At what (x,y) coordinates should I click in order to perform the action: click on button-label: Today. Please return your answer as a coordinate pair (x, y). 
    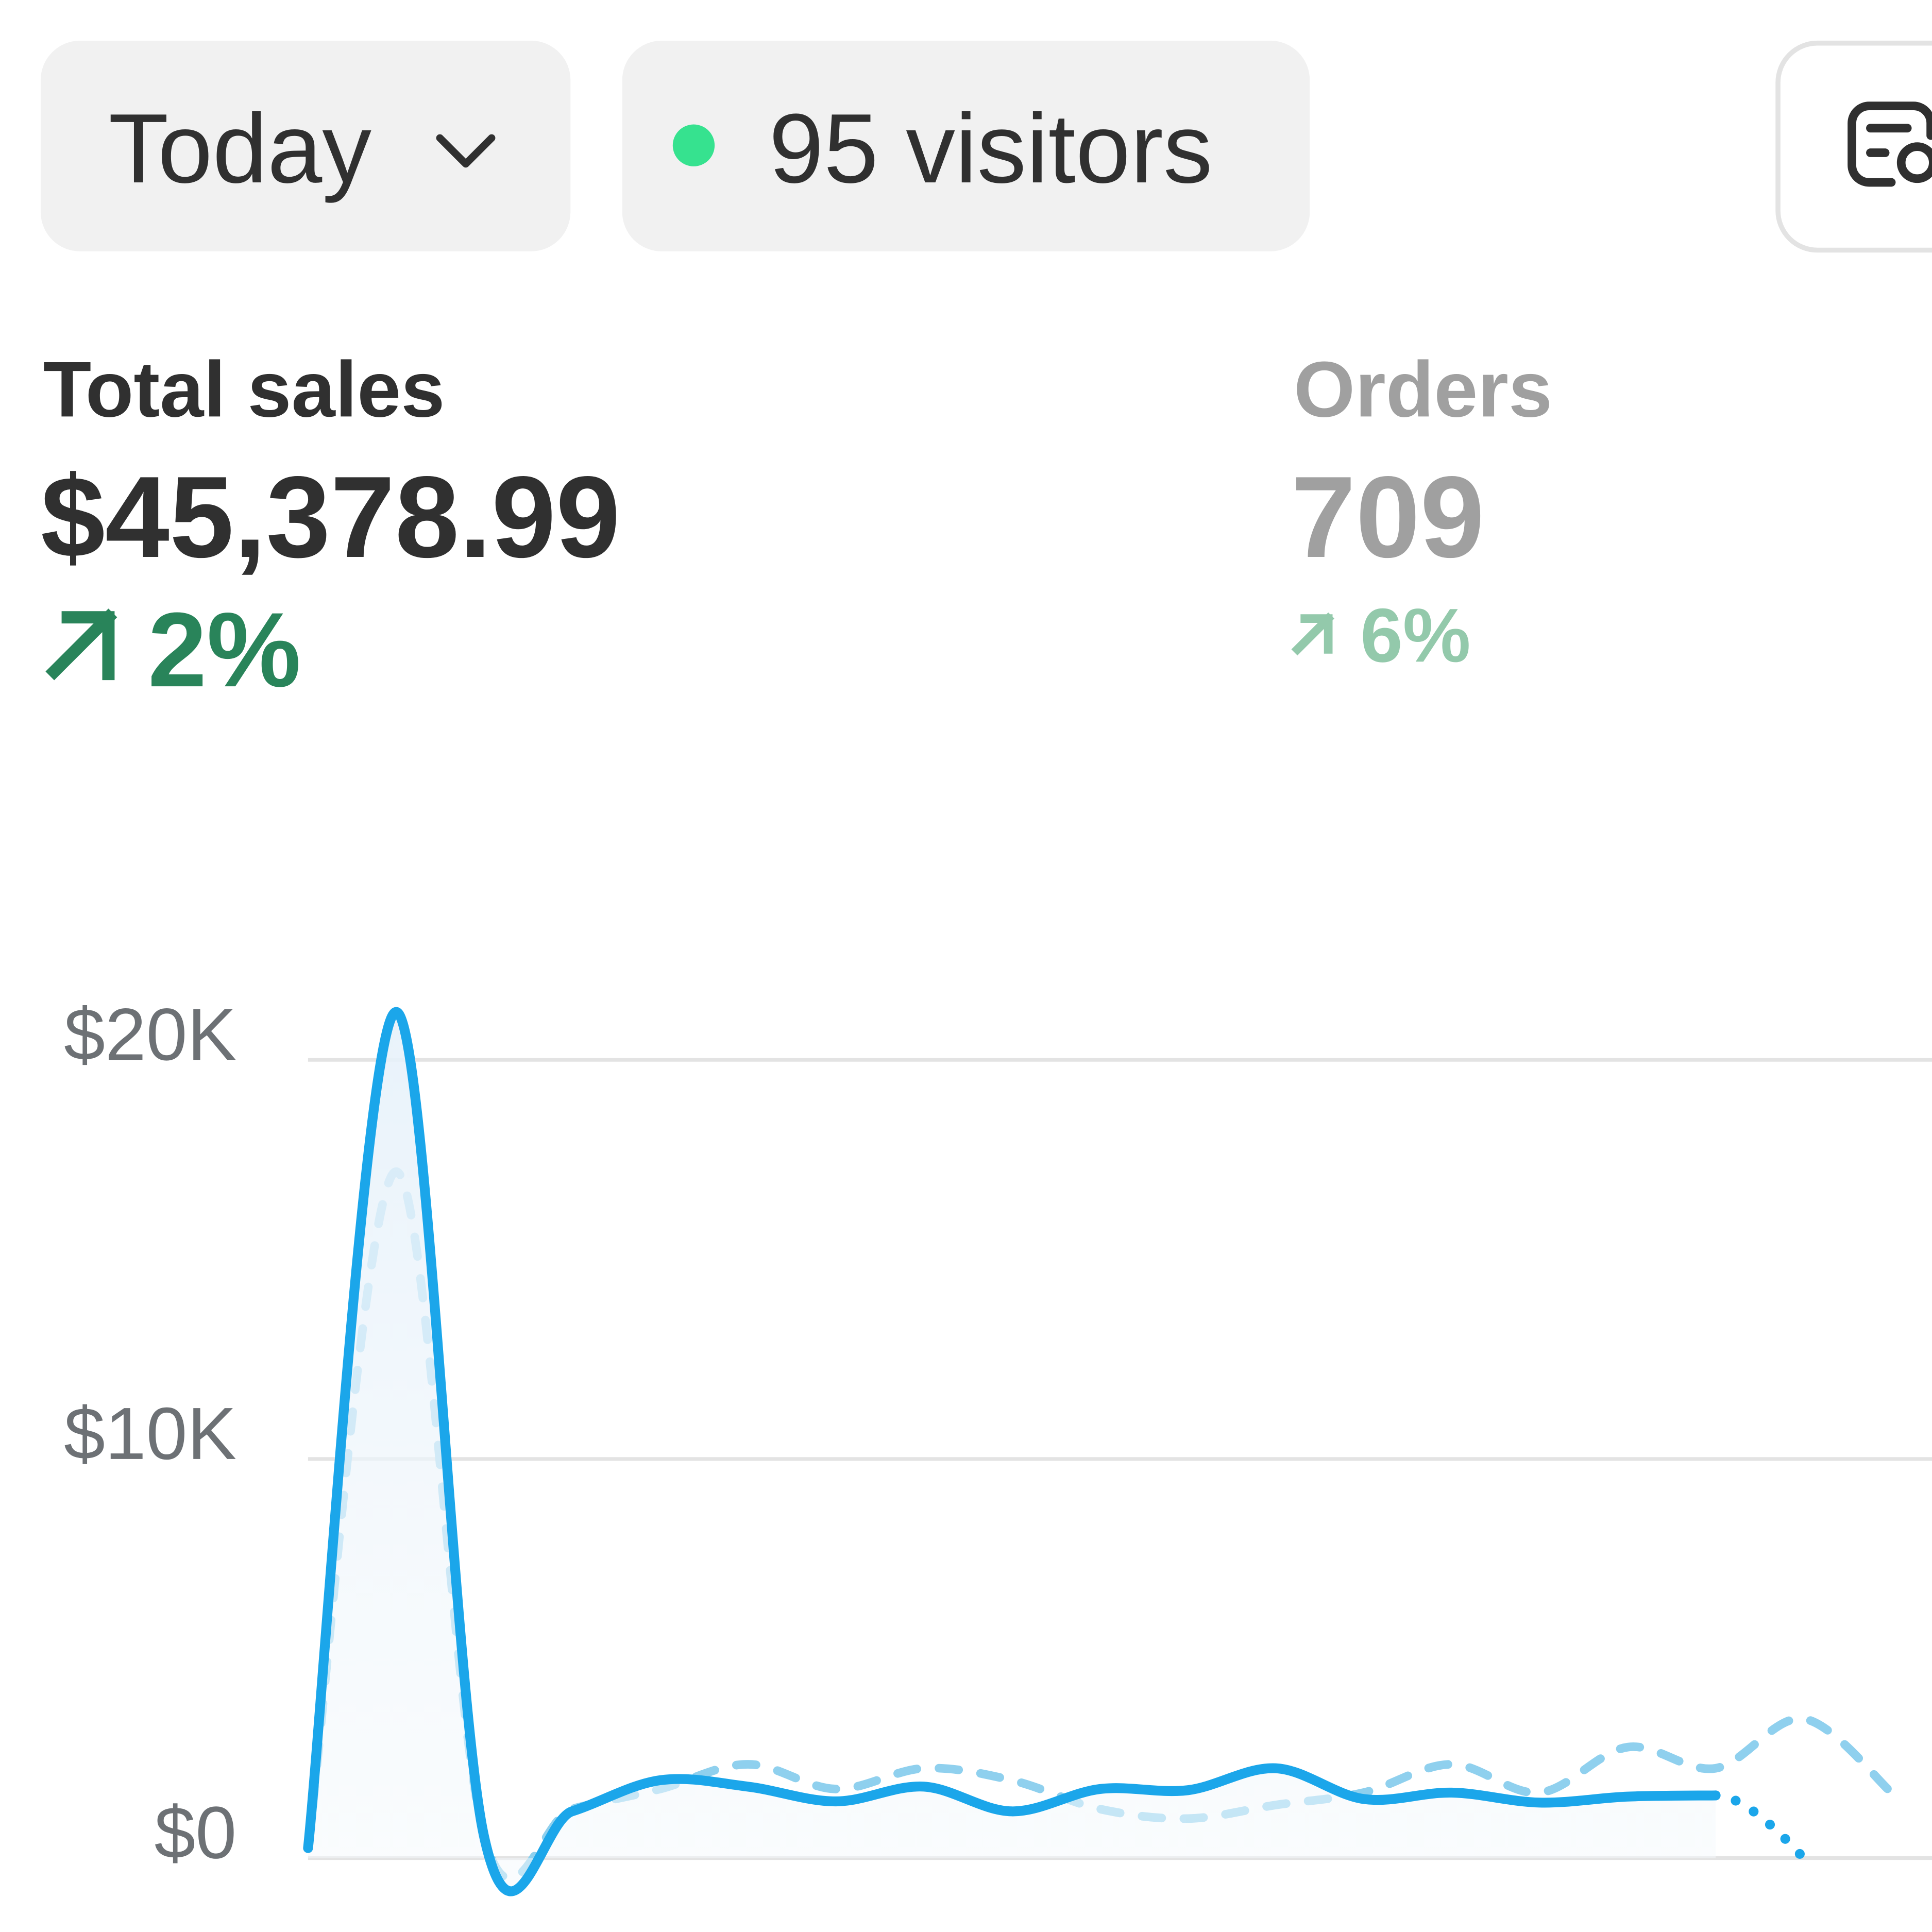
    Looking at the image, I should click on (239, 148).